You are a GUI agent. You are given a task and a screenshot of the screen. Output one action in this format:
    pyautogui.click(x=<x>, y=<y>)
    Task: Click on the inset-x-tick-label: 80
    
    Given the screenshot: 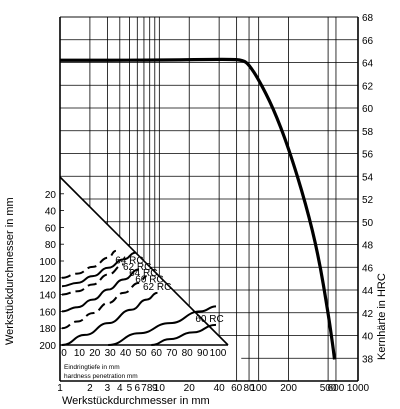 What is the action you would take?
    pyautogui.click(x=188, y=353)
    